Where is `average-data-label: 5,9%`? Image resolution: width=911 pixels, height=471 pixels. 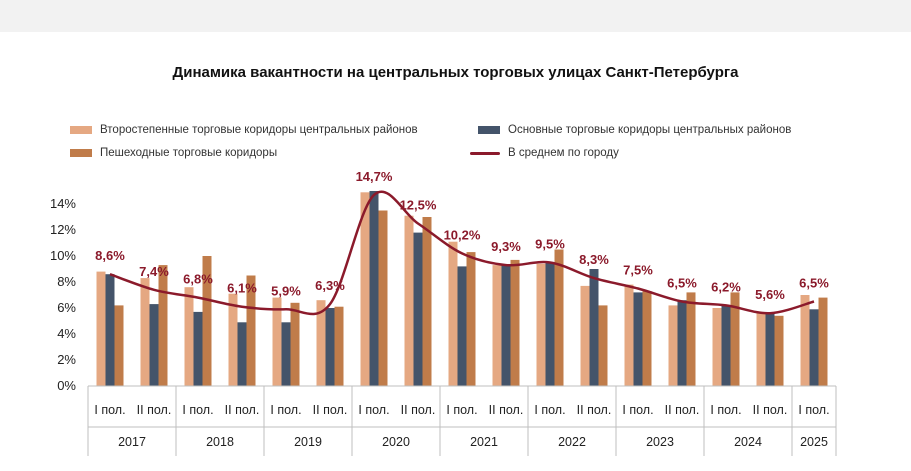
average-data-label: 5,9% is located at coordinates (286, 290).